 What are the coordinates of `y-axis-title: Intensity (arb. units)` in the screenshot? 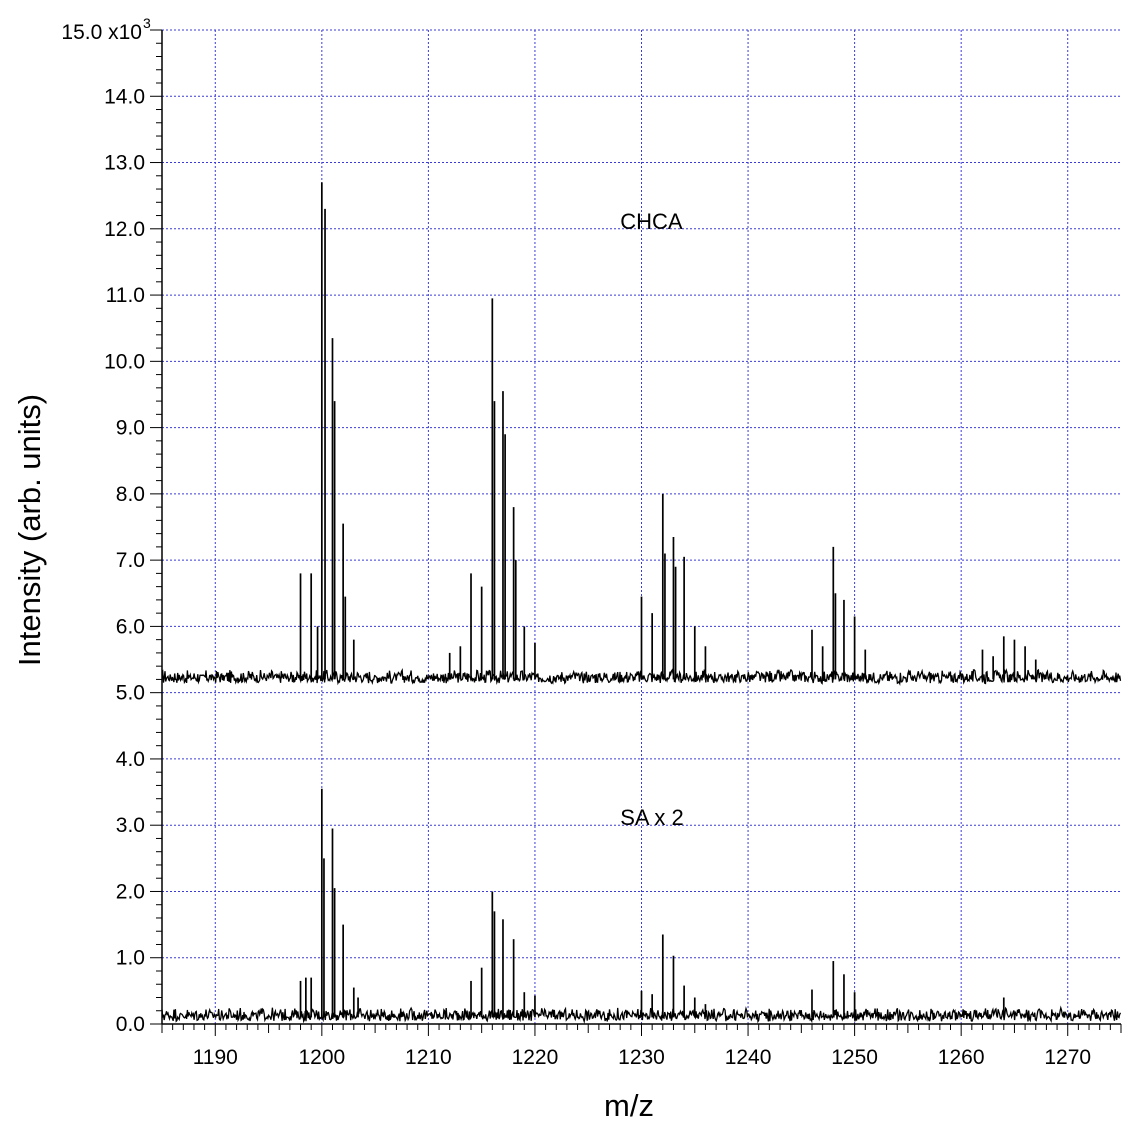 It's located at (29, 530).